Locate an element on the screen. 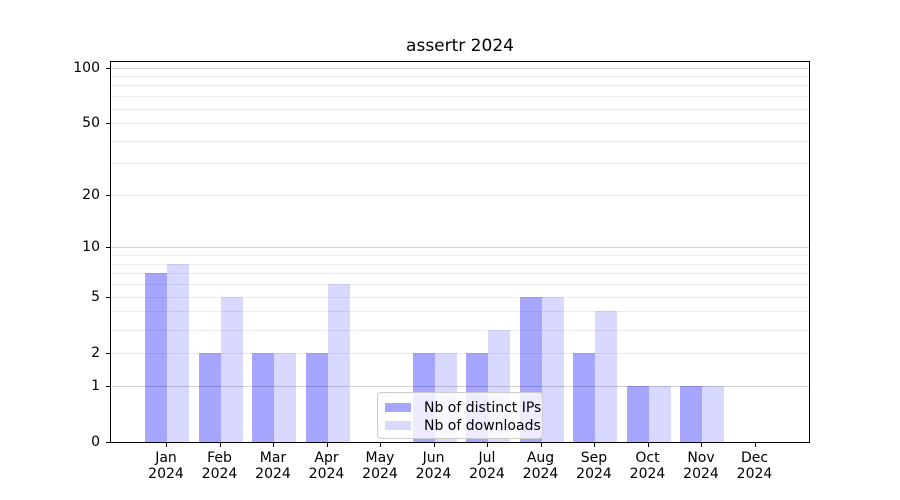 This screenshot has width=900, height=500. bar-downloads-feb-2024 is located at coordinates (231, 369).